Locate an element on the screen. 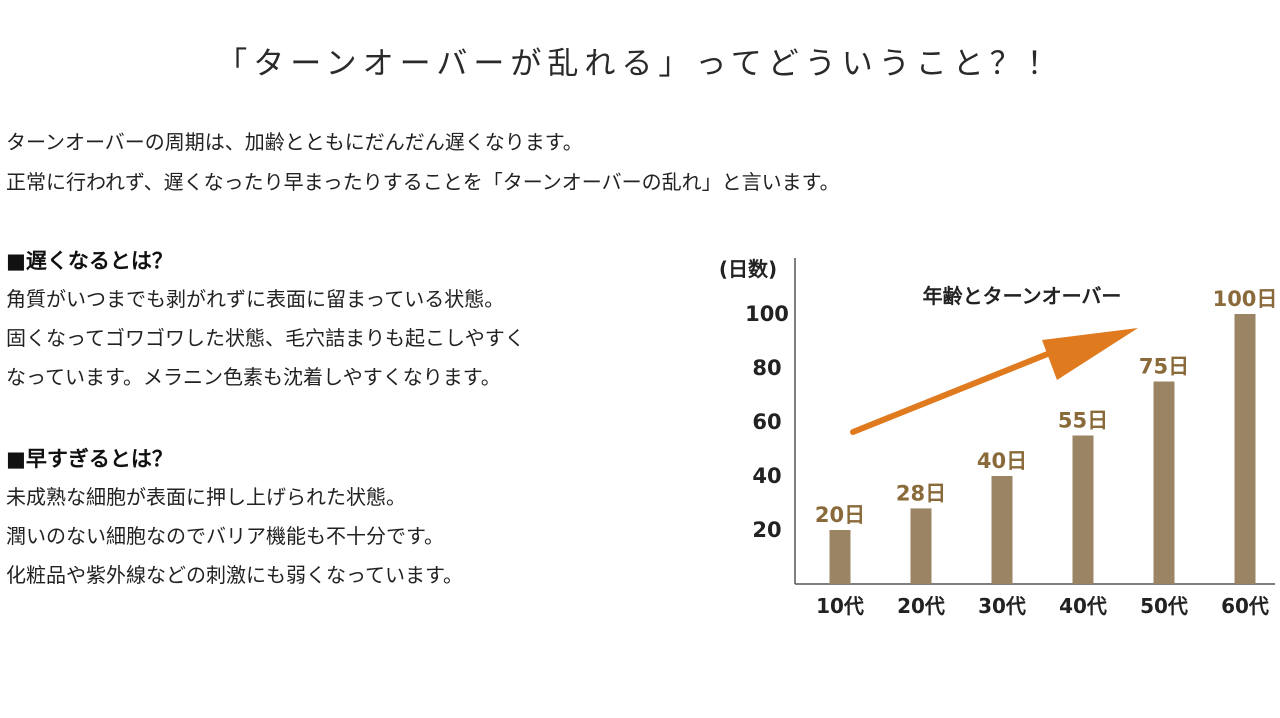  data-label: 20日 is located at coordinates (840, 515).